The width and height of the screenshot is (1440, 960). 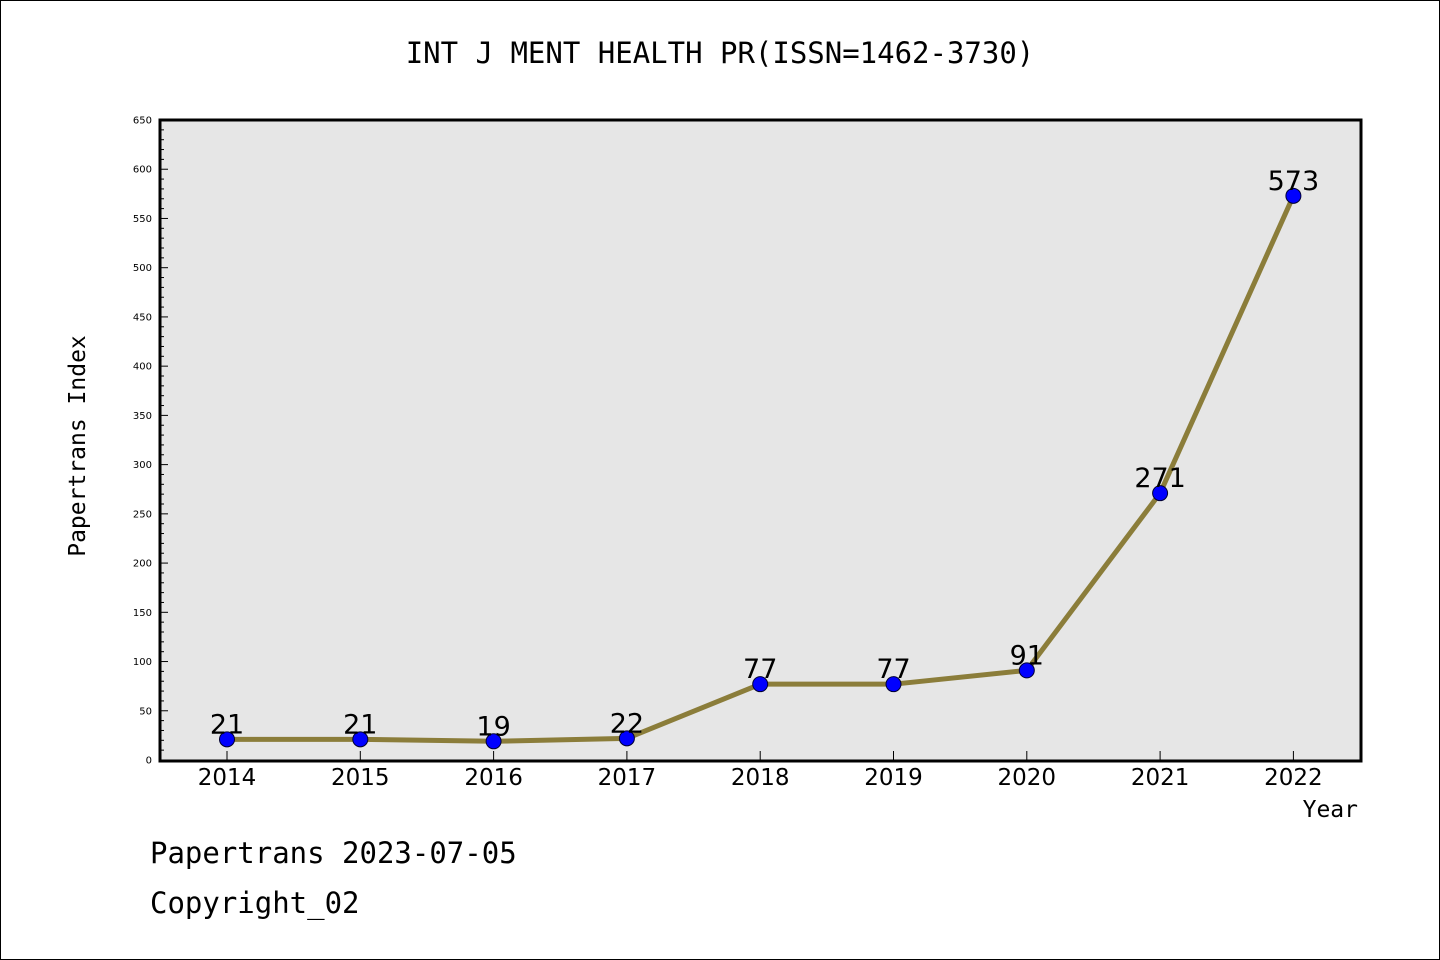 I want to click on x-tick-label: 2022, so click(x=1293, y=778).